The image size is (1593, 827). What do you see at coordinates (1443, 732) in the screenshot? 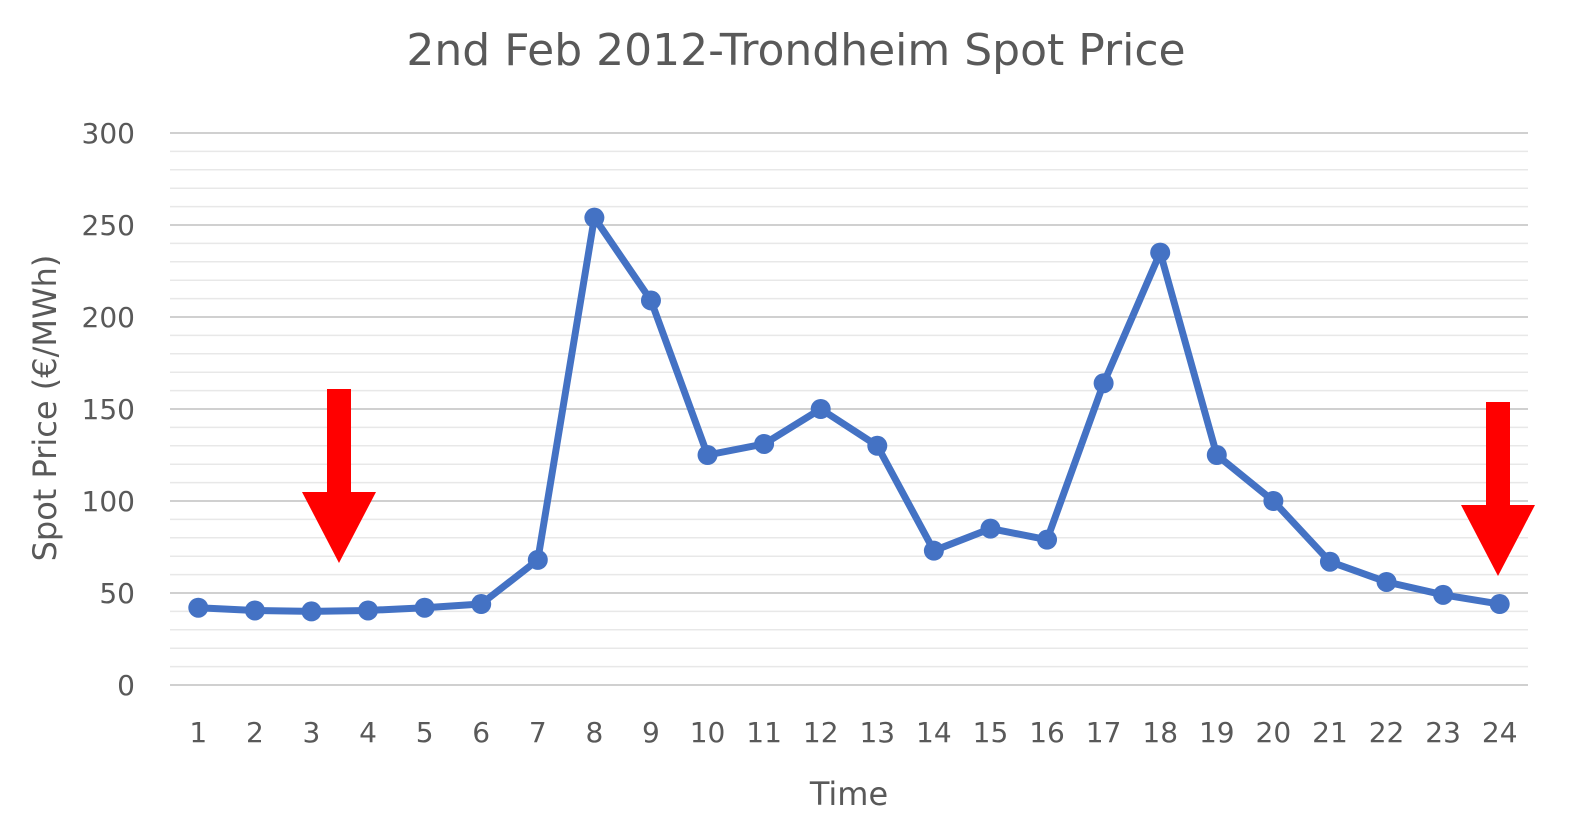
I see `x-tick-label: 23` at bounding box center [1443, 732].